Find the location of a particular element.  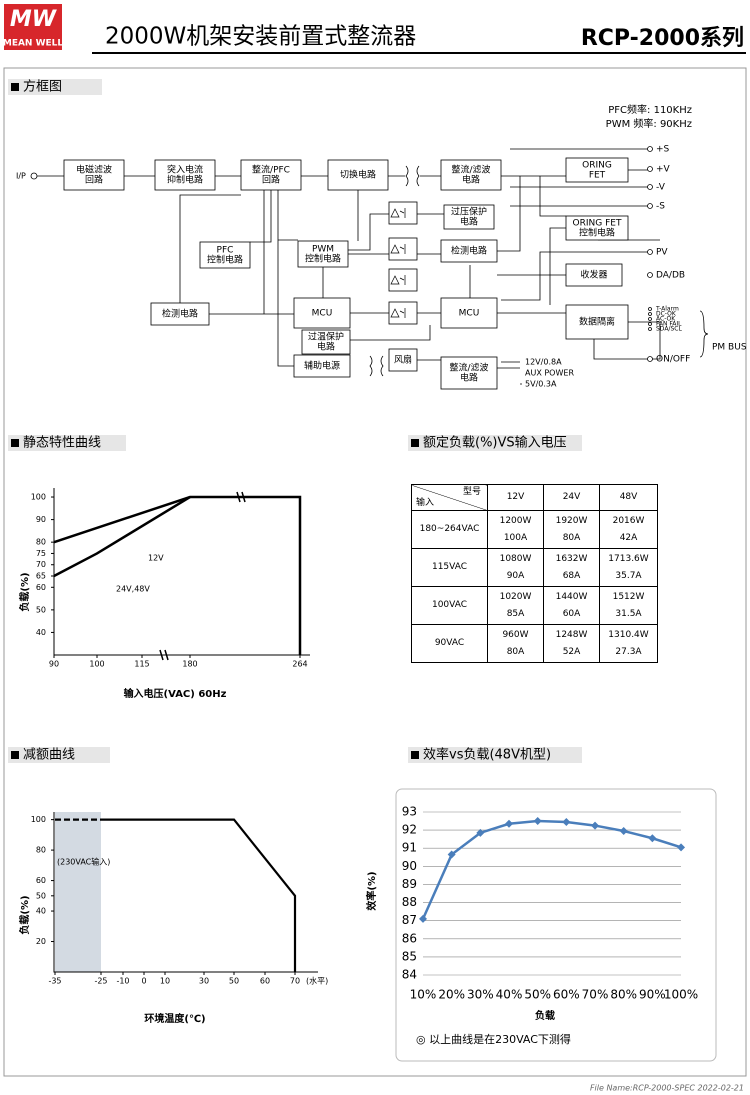

block-label: 收发器 is located at coordinates (593, 275).